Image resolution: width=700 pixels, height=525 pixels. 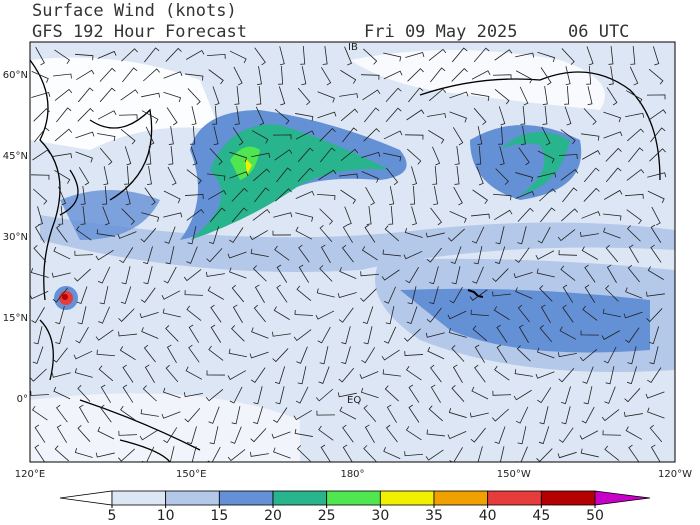 I want to click on lon-label: 150°W, so click(x=514, y=474).